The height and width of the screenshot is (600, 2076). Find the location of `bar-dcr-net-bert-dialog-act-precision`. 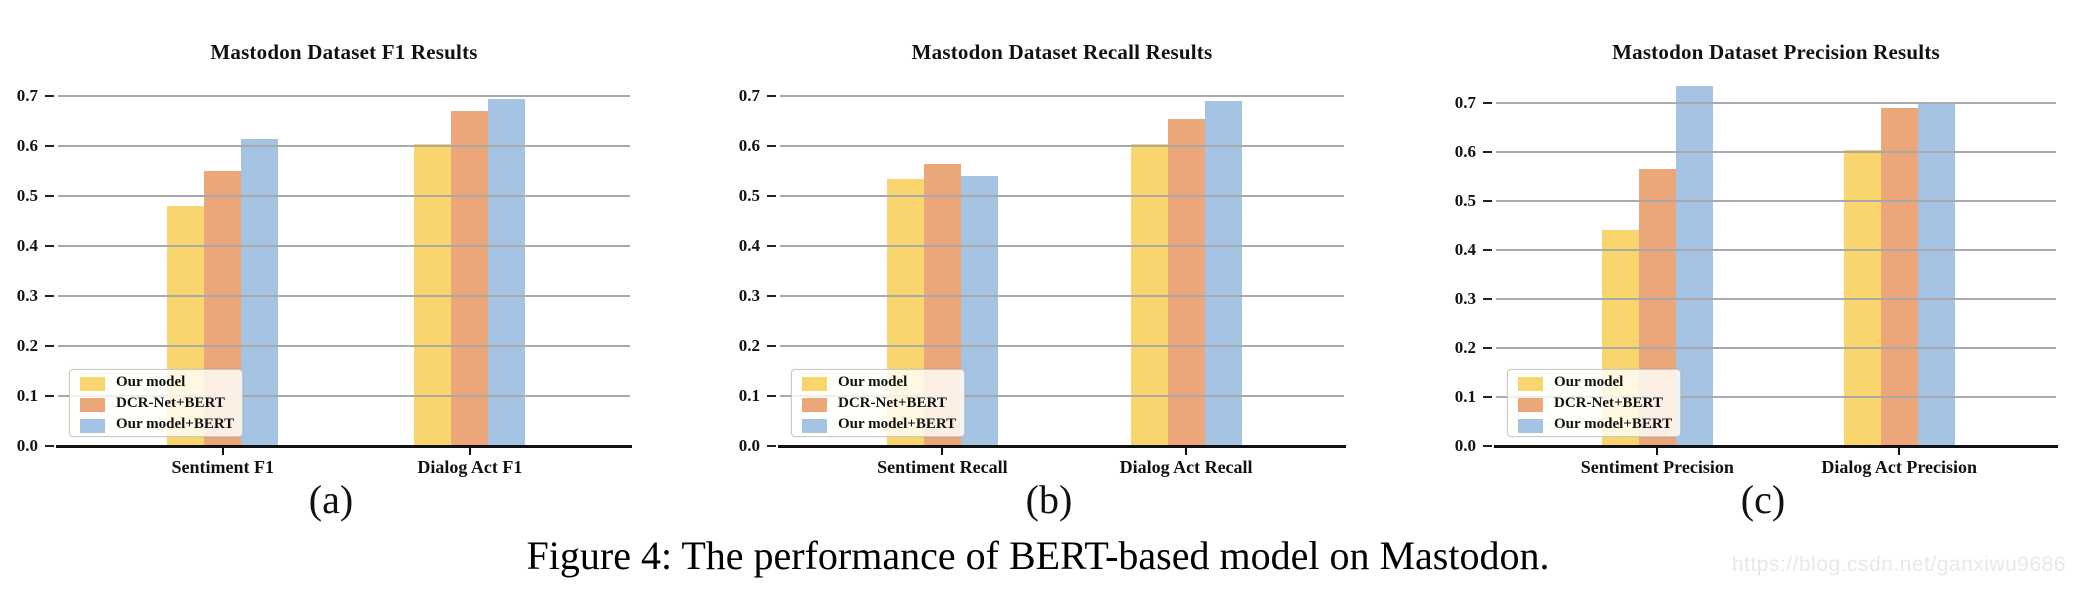

bar-dcr-net-bert-dialog-act-precision is located at coordinates (1899, 276).